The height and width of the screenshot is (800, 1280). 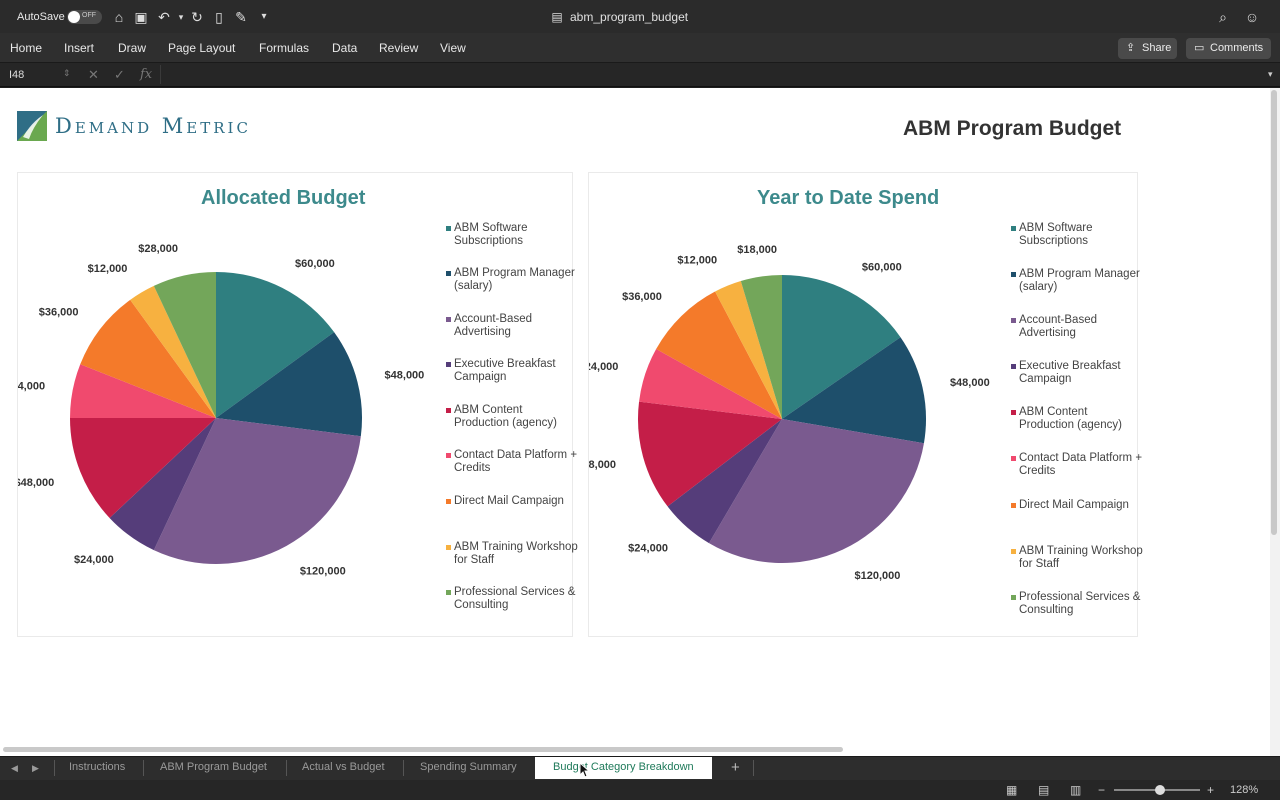 I want to click on tab-spending-summary: Spending Summary, so click(x=468, y=767).